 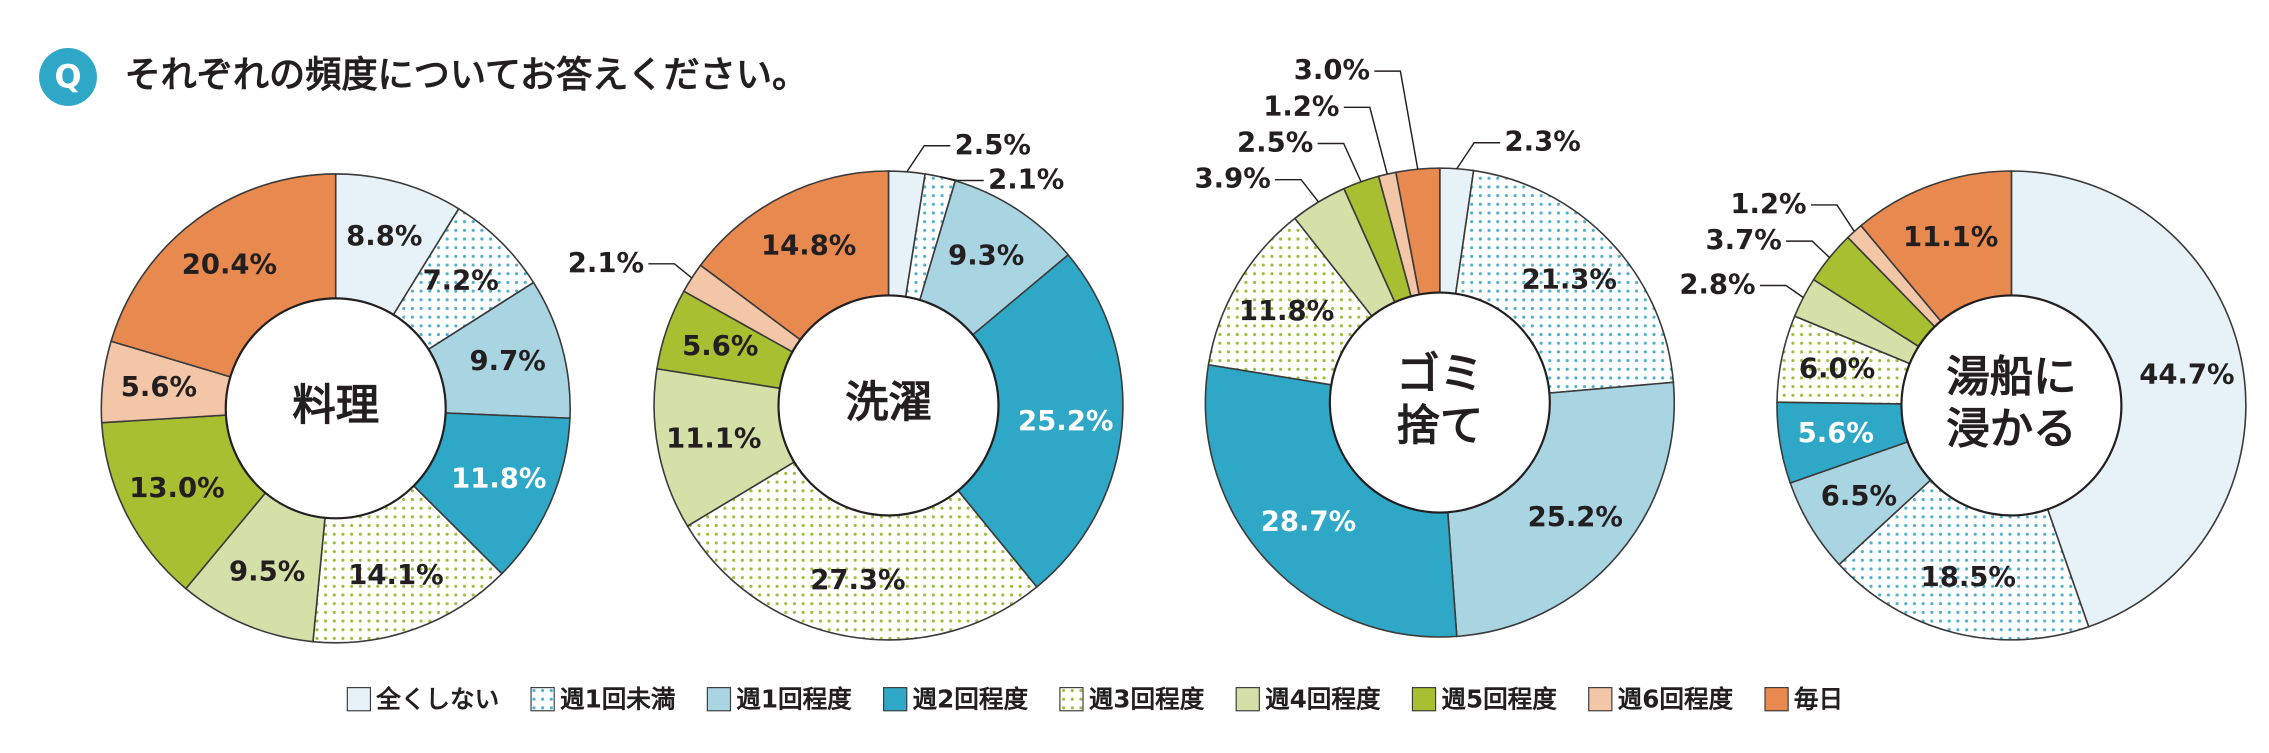 I want to click on value-label: 6.0%, so click(x=1837, y=369).